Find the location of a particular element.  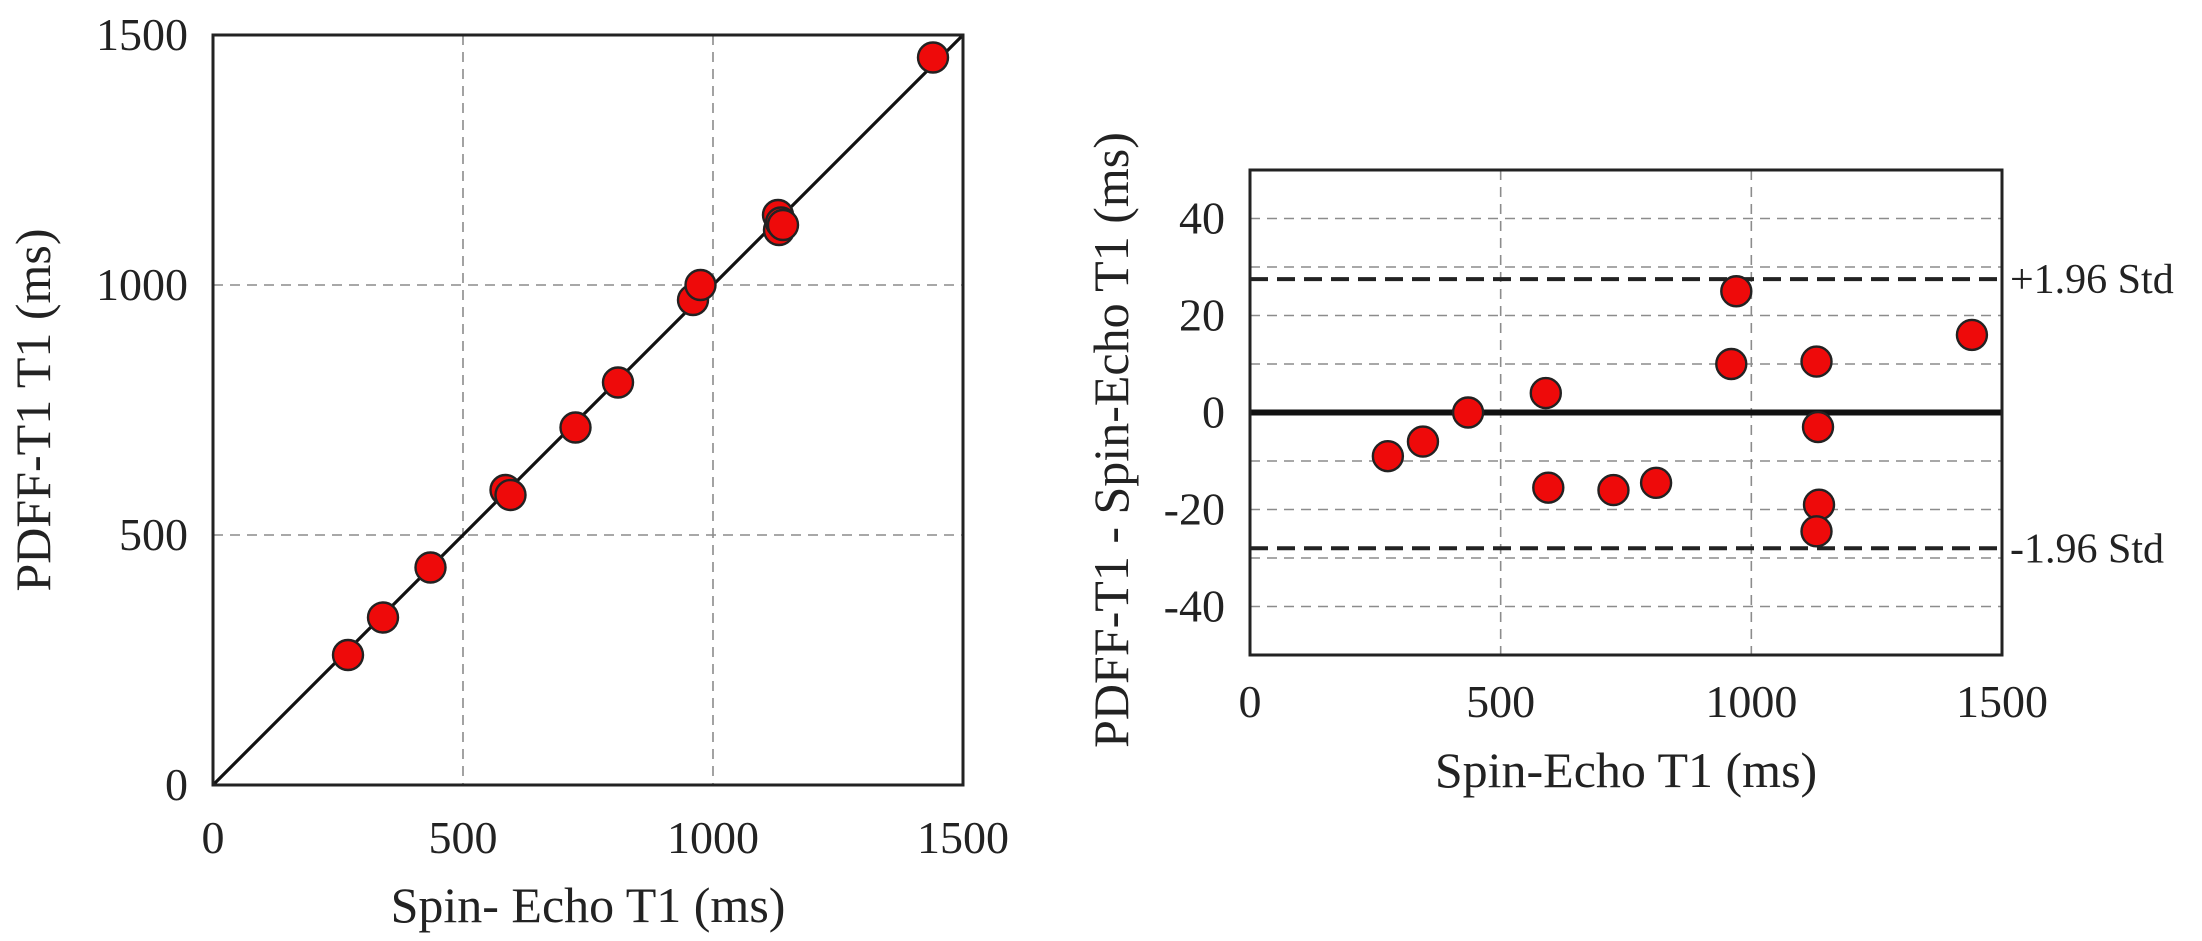

lower-limit-label: -1.96 Std is located at coordinates (2087, 549).